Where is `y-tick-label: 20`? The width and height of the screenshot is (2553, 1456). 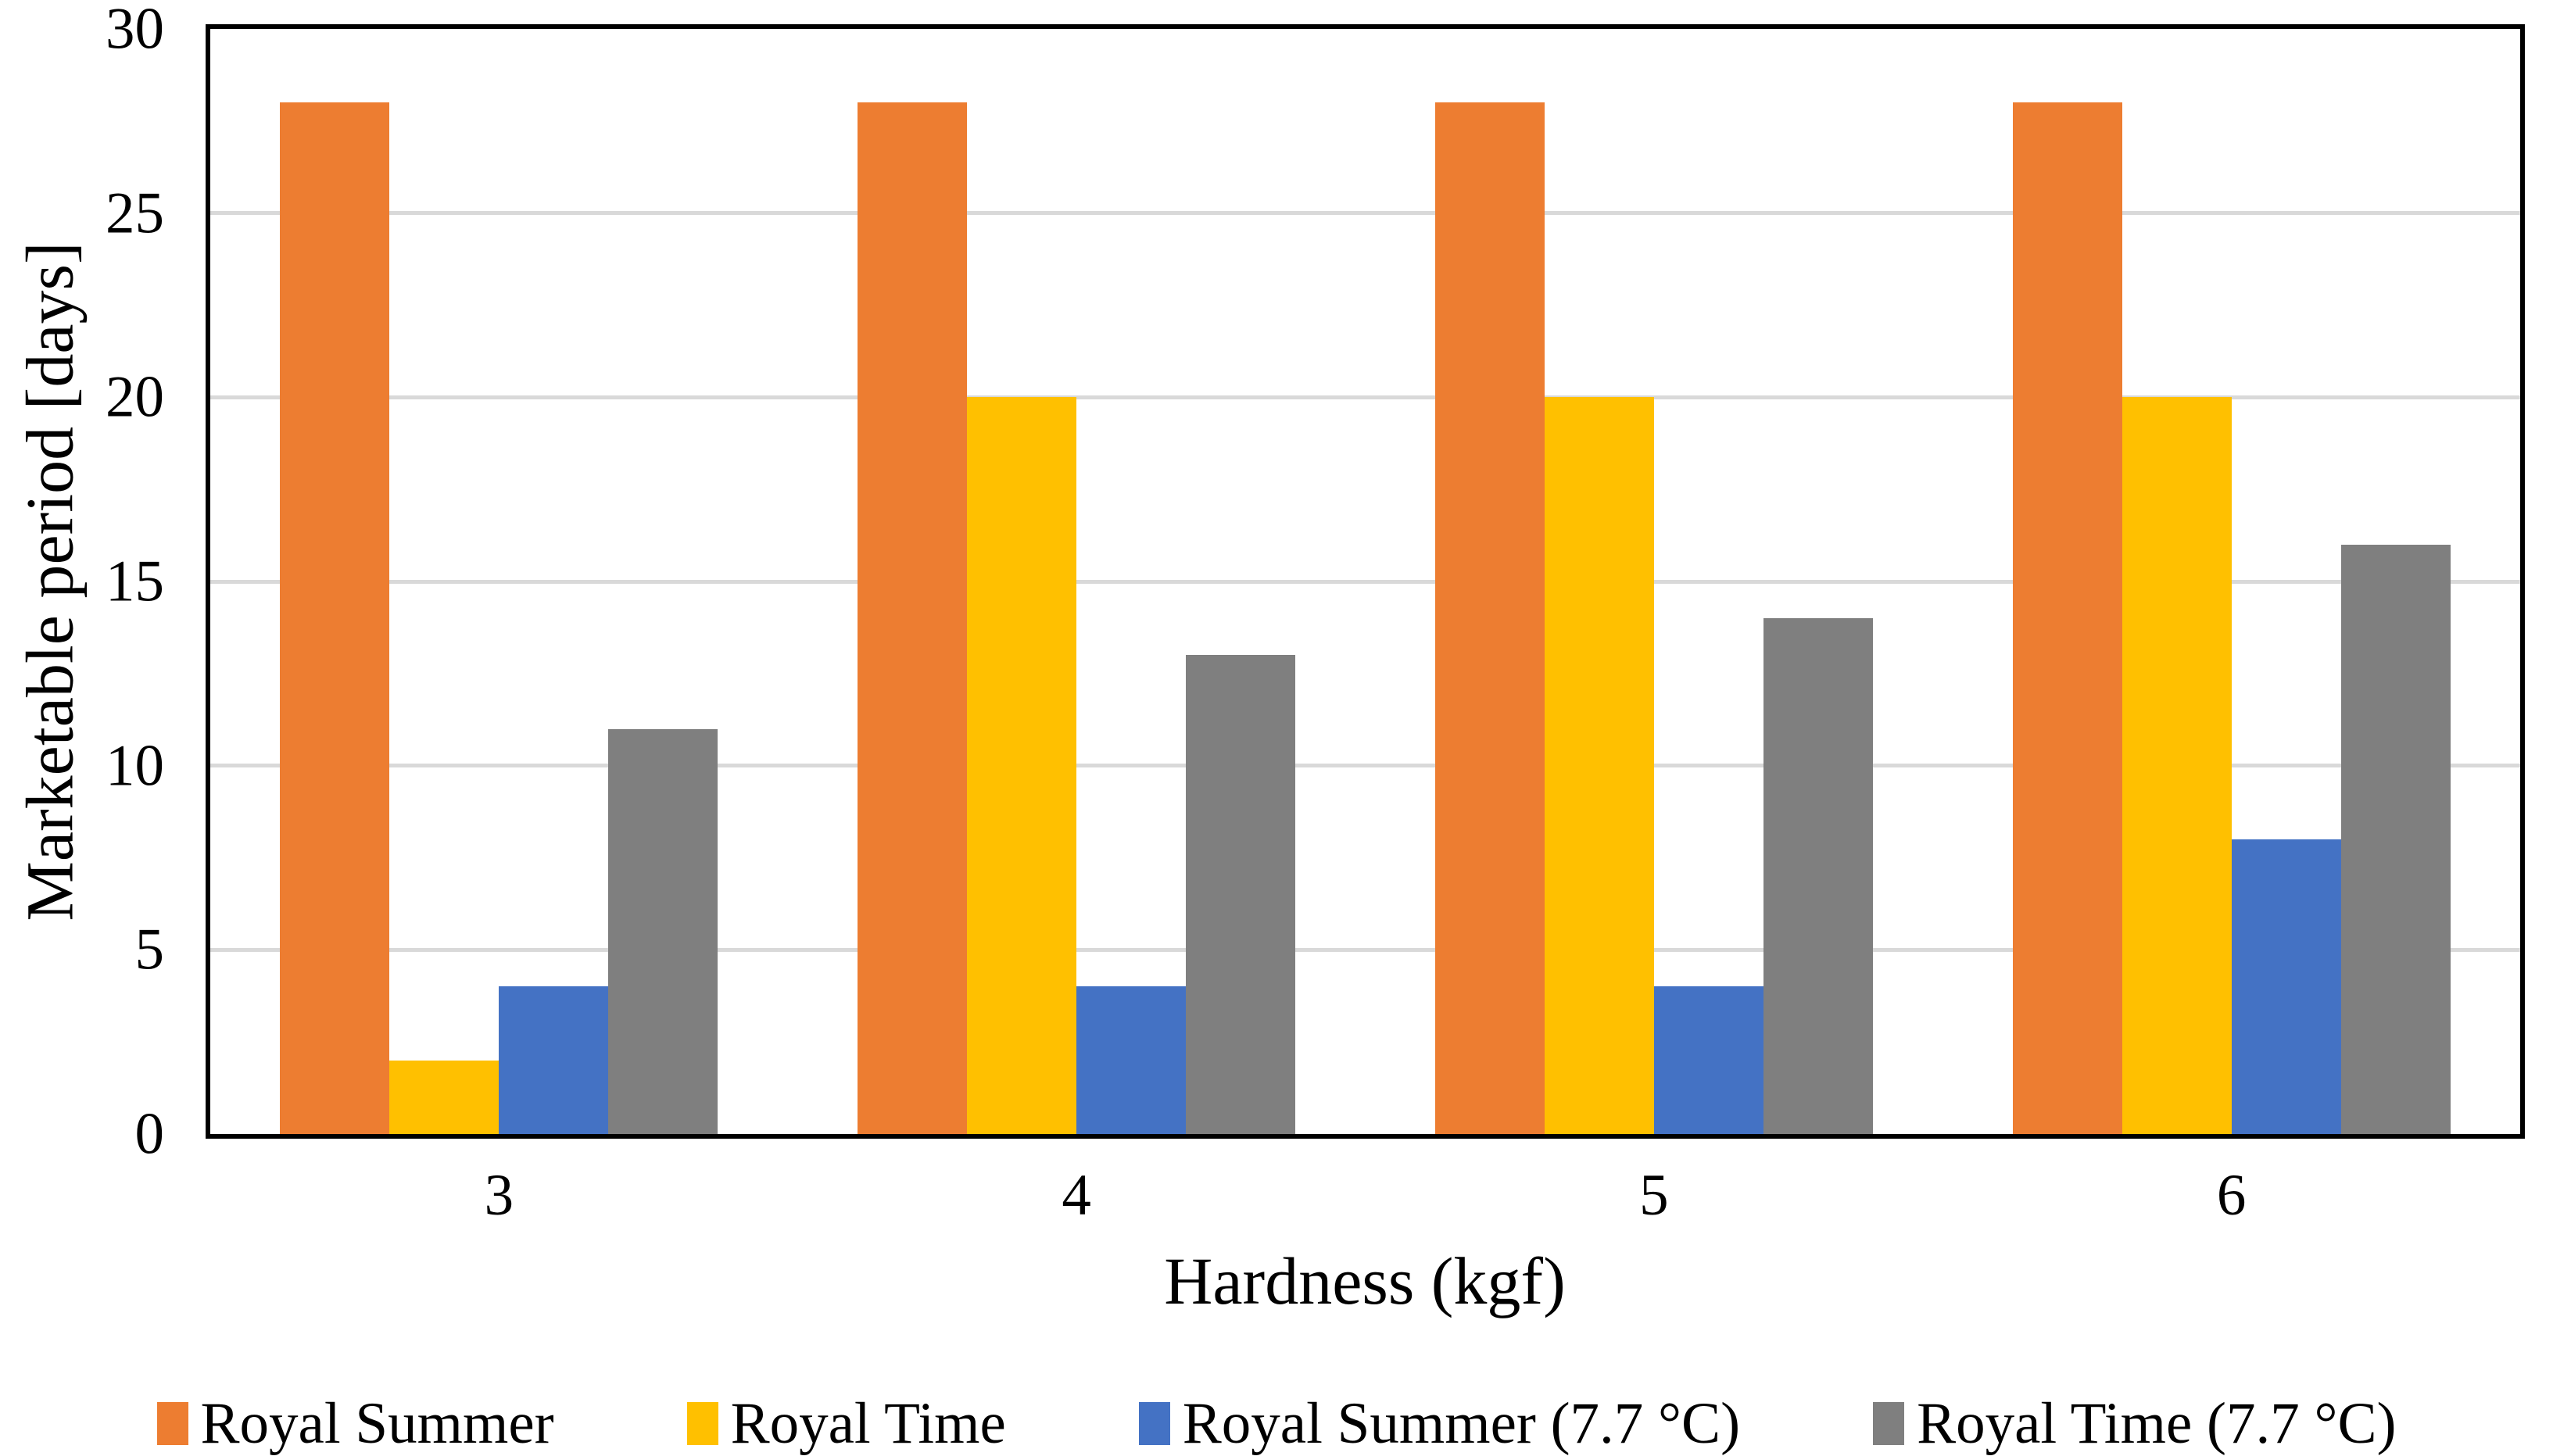 y-tick-label: 20 is located at coordinates (135, 397).